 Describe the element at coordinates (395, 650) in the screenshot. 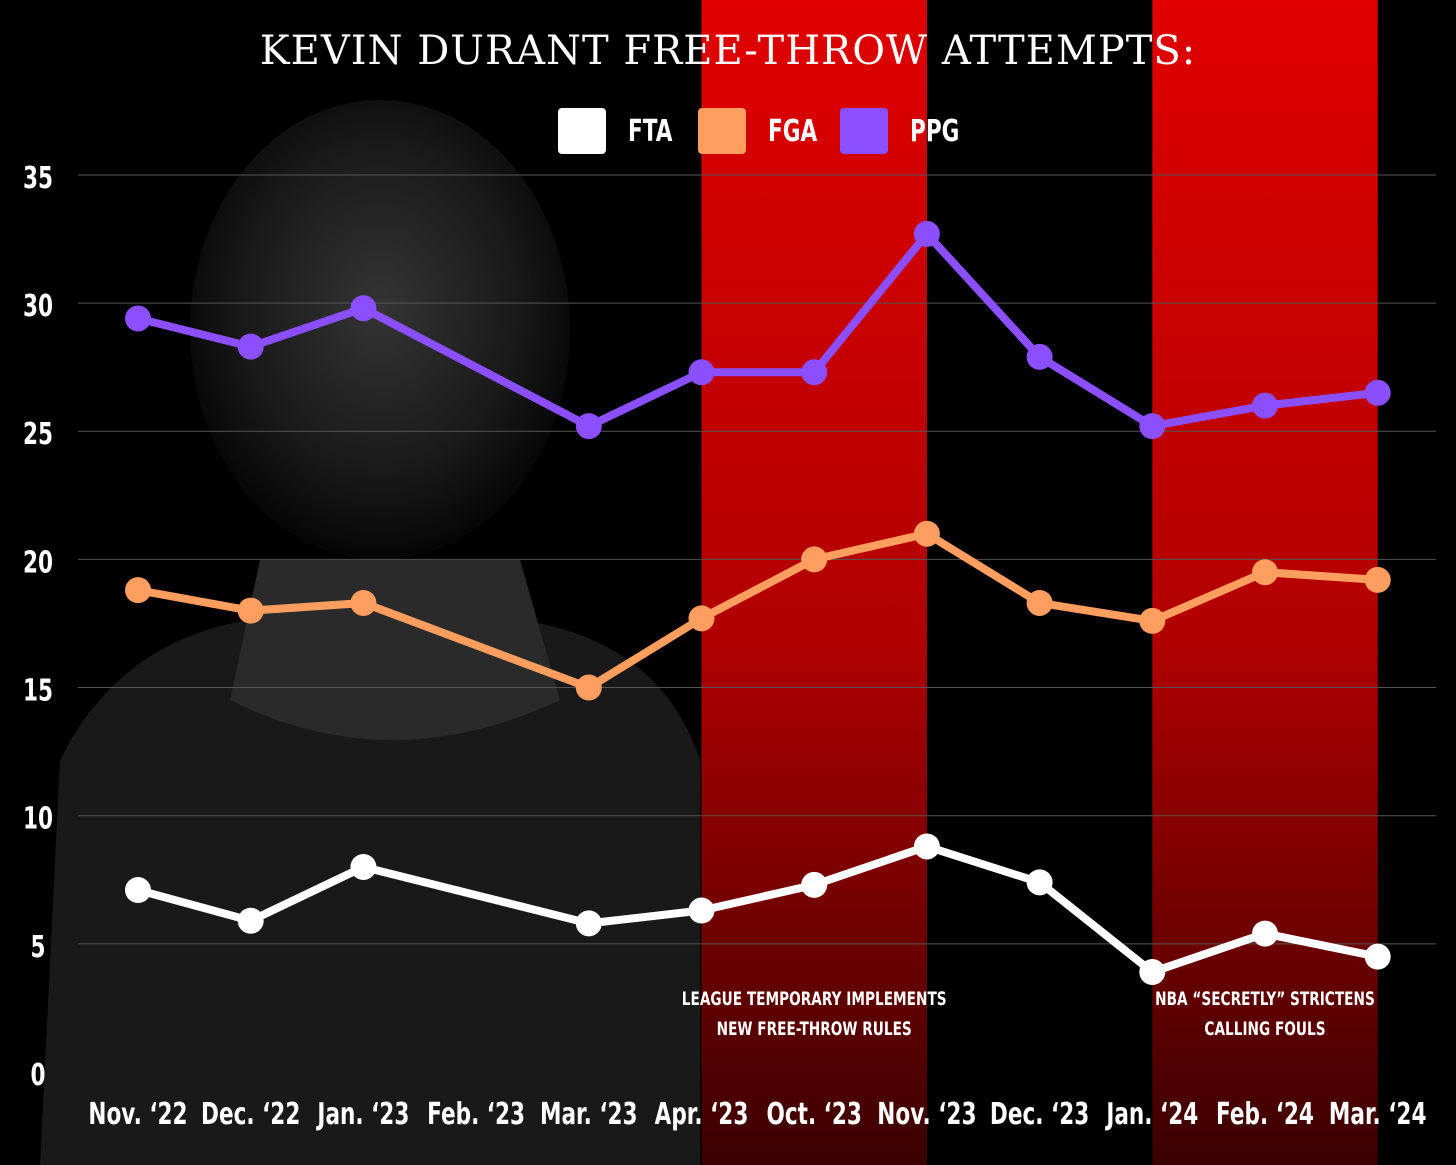

I see `player-neck-silhouette` at that location.